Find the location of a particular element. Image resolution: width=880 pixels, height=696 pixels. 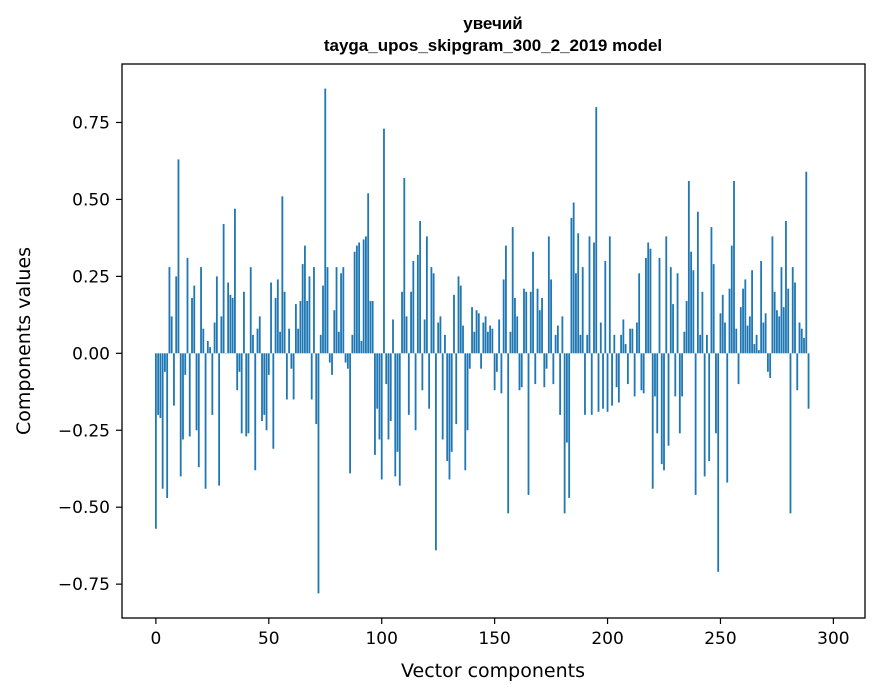

x-axis-ticks: 0 50 100 150 200 250 300 is located at coordinates (500, 633).